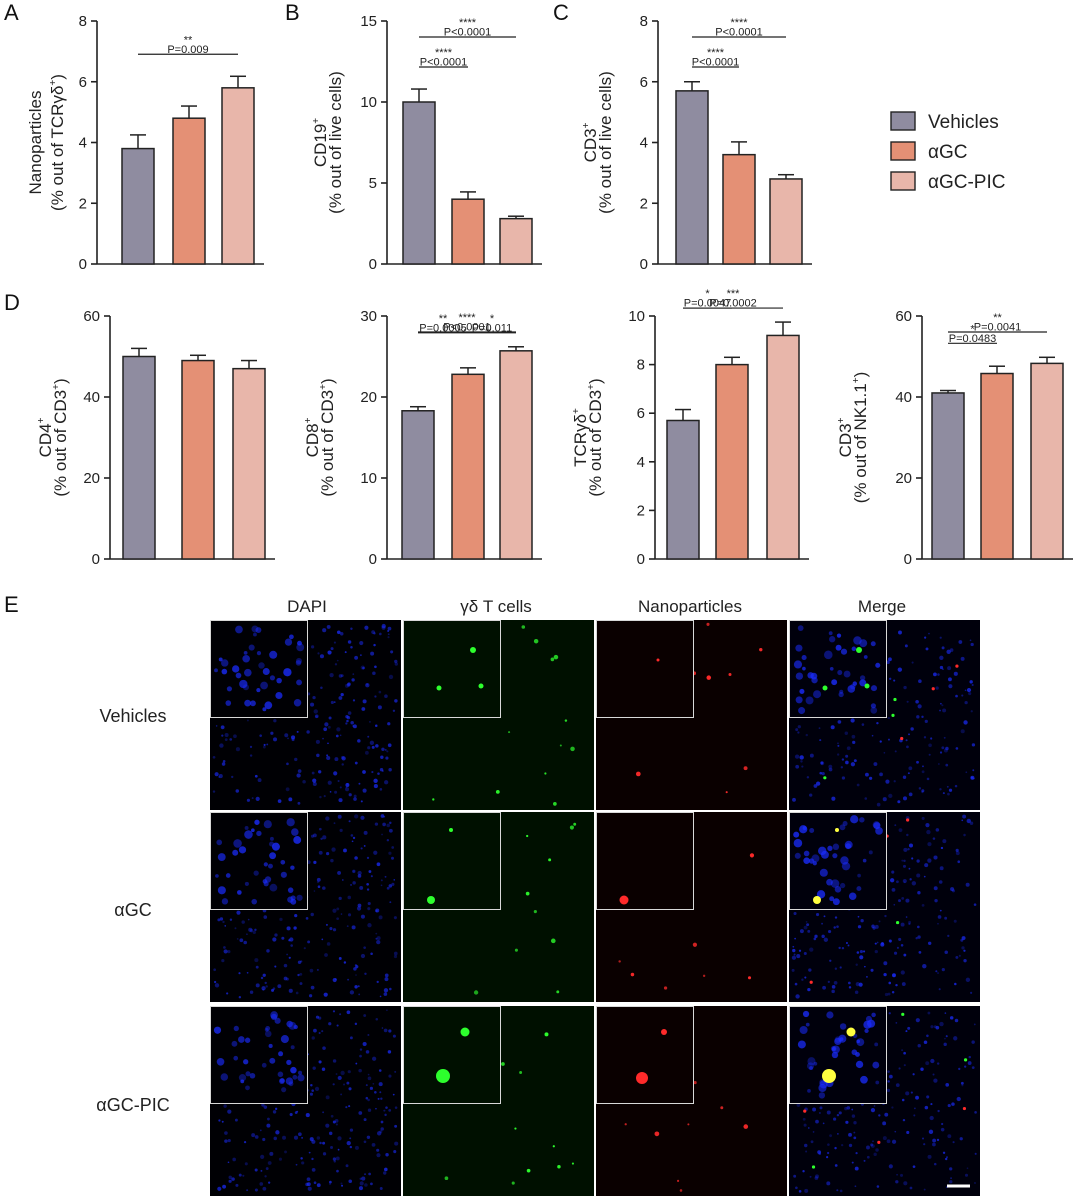 The image size is (1080, 1198). What do you see at coordinates (867, 686) in the screenshot?
I see `inset-spot` at bounding box center [867, 686].